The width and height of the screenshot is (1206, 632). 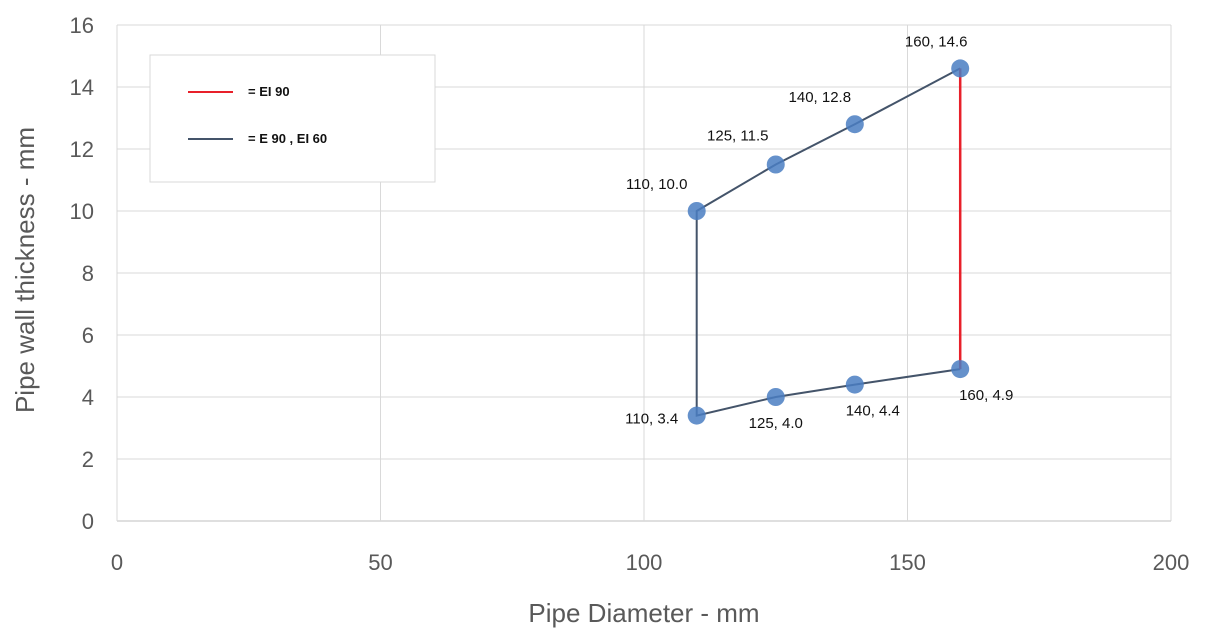 What do you see at coordinates (737, 136) in the screenshot?
I see `data-label: 125, 11.5` at bounding box center [737, 136].